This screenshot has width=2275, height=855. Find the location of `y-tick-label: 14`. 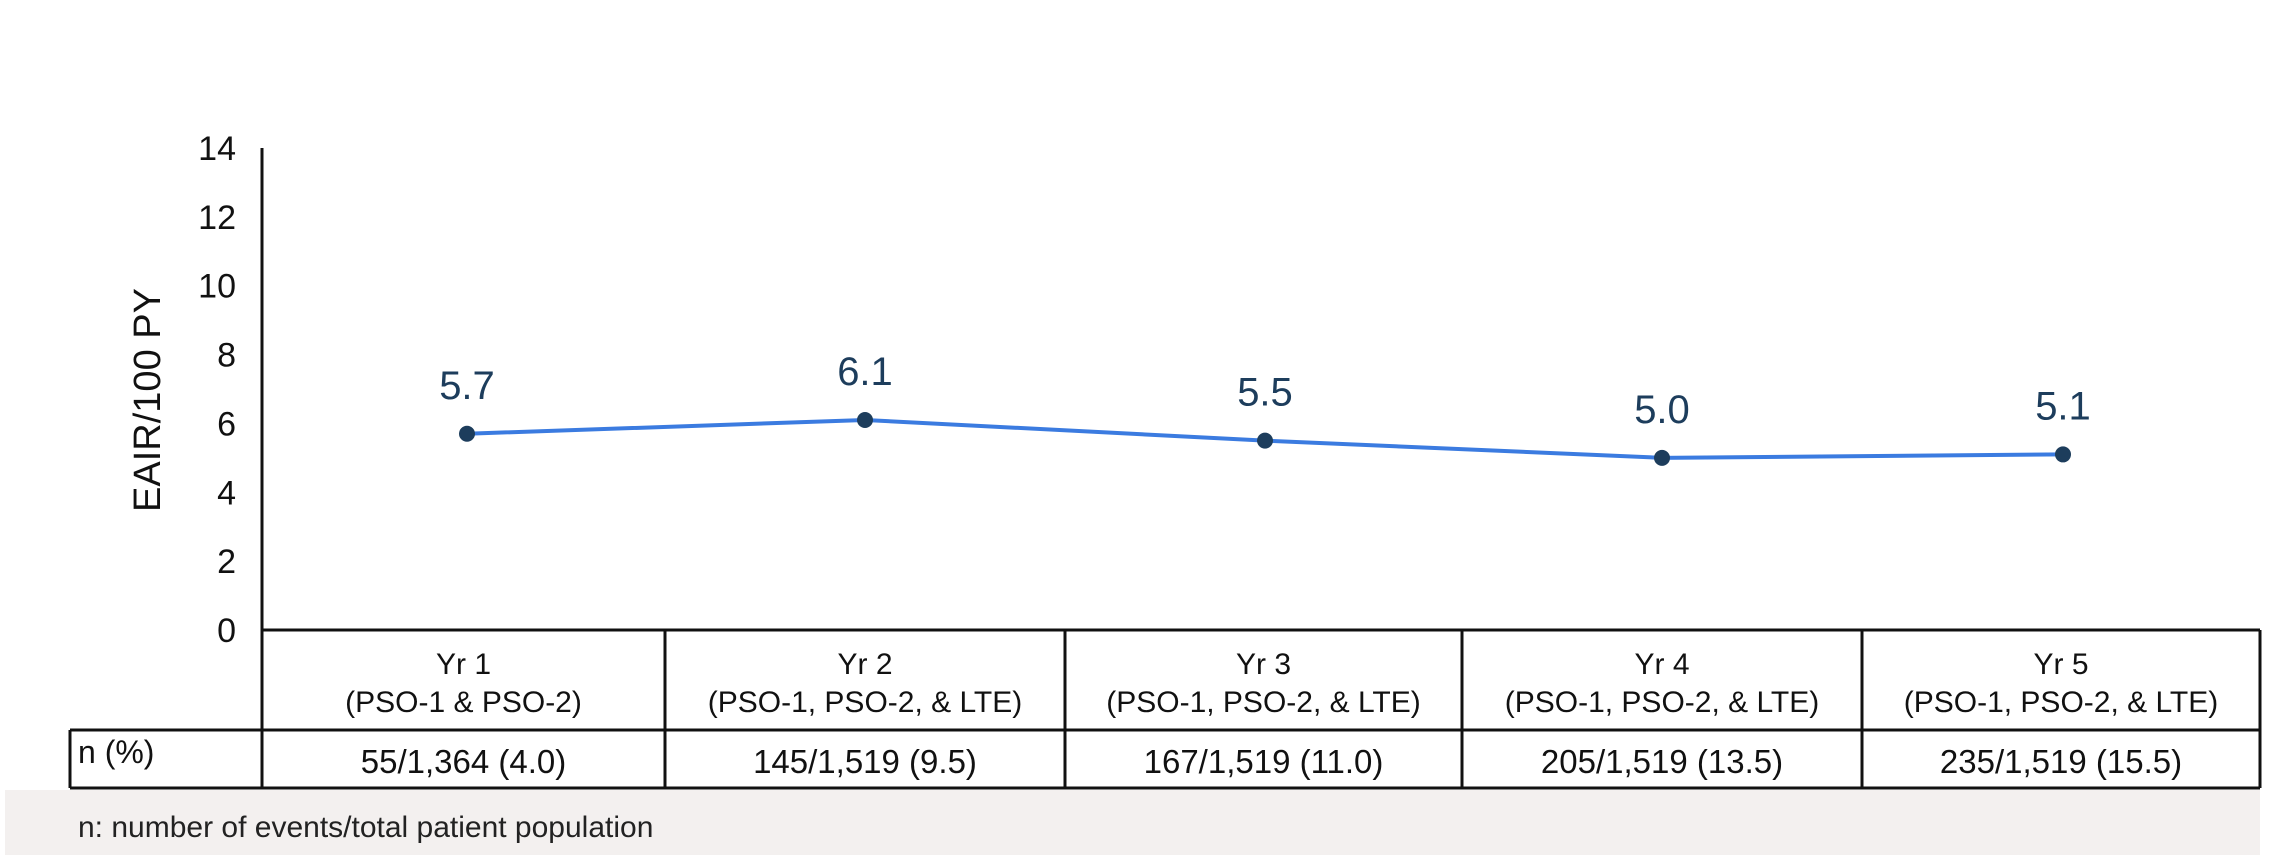

y-tick-label: 14 is located at coordinates (217, 149).